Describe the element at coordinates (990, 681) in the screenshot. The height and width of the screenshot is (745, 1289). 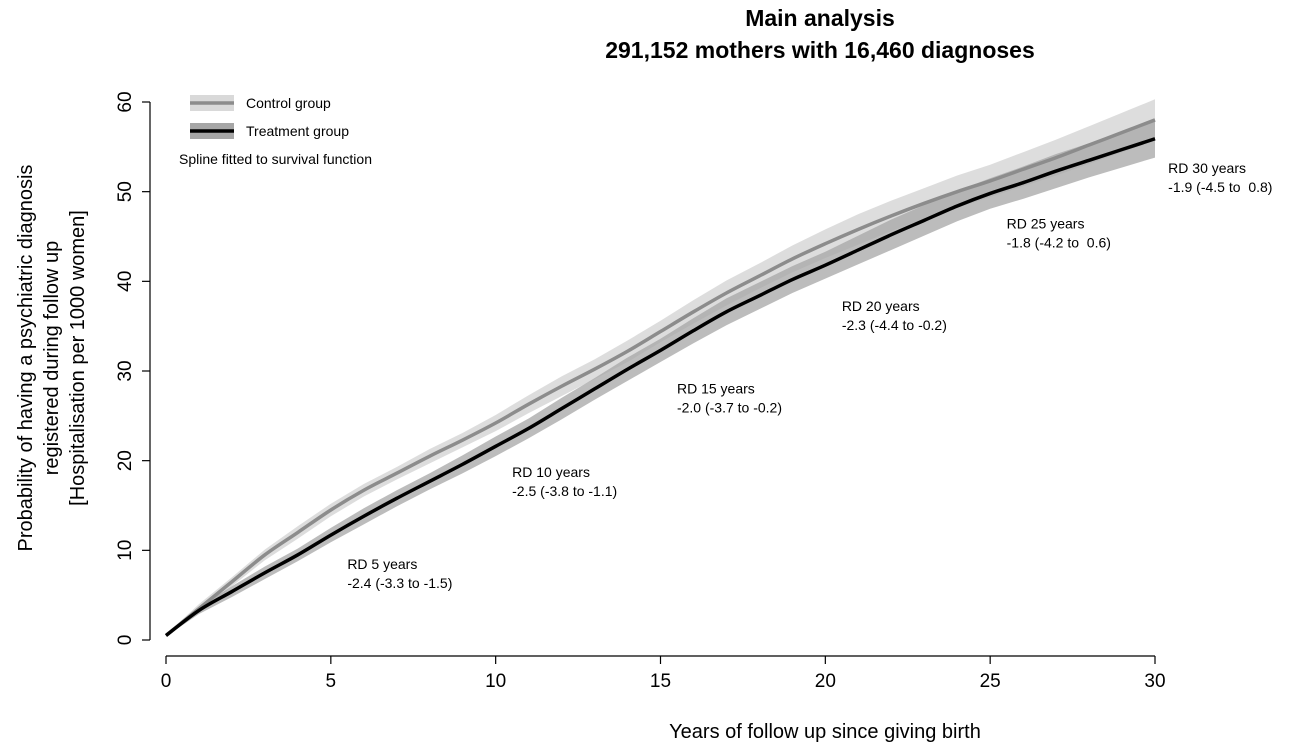
I see `x-tick-label: 25` at that location.